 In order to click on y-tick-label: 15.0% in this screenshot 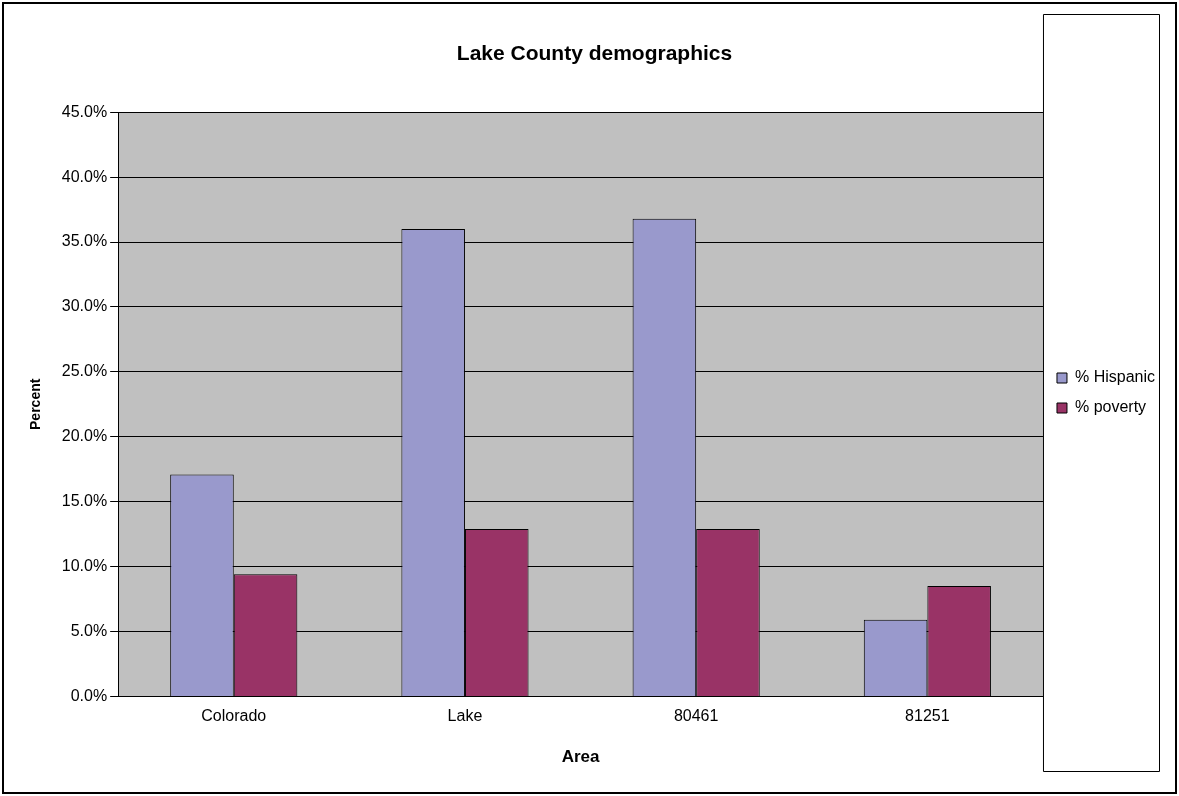, I will do `click(84, 501)`.